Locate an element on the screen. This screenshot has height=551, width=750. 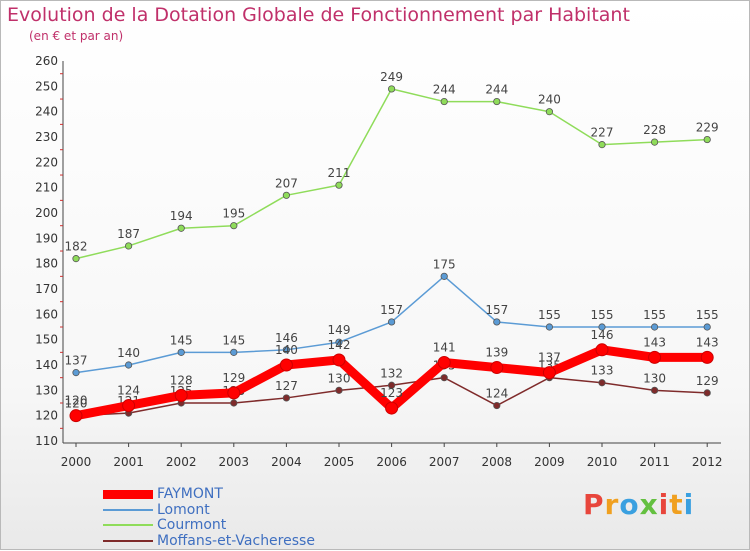
data-label: 130 is located at coordinates (339, 378).